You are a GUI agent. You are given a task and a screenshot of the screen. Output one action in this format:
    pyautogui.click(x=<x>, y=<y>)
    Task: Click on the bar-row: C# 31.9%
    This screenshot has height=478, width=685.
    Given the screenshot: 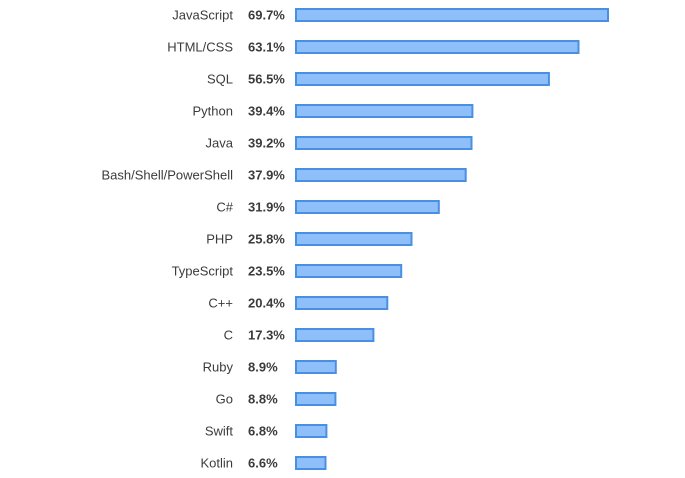 What is the action you would take?
    pyautogui.click(x=328, y=207)
    